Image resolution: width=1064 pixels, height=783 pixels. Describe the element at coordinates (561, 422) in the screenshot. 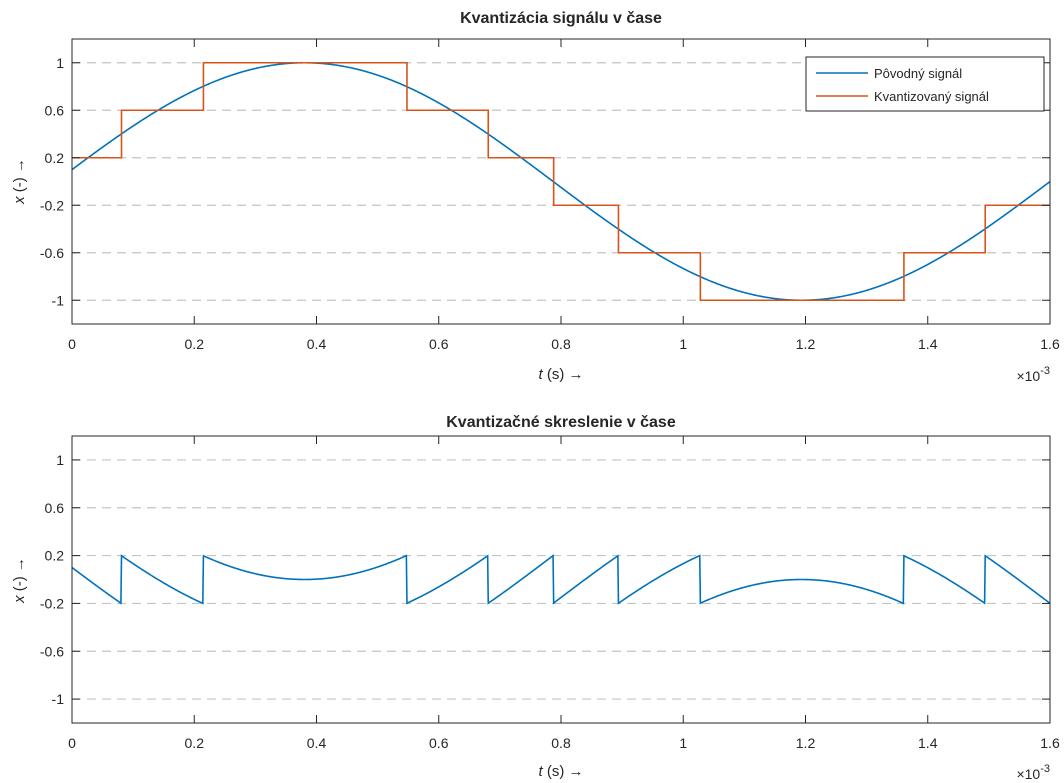

I see `chart-title: Kvantizačné skreslenie v čase` at that location.